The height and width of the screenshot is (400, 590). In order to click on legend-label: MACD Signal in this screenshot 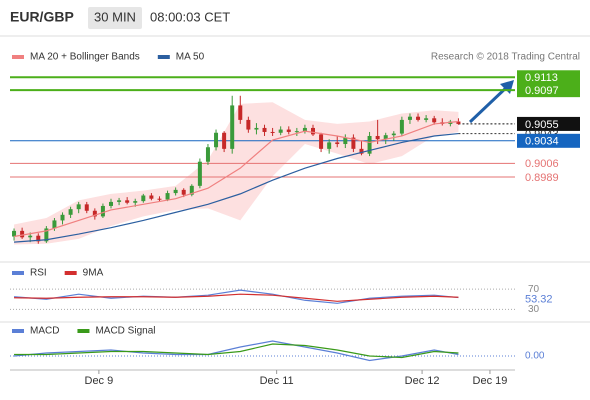, I will do `click(125, 331)`.